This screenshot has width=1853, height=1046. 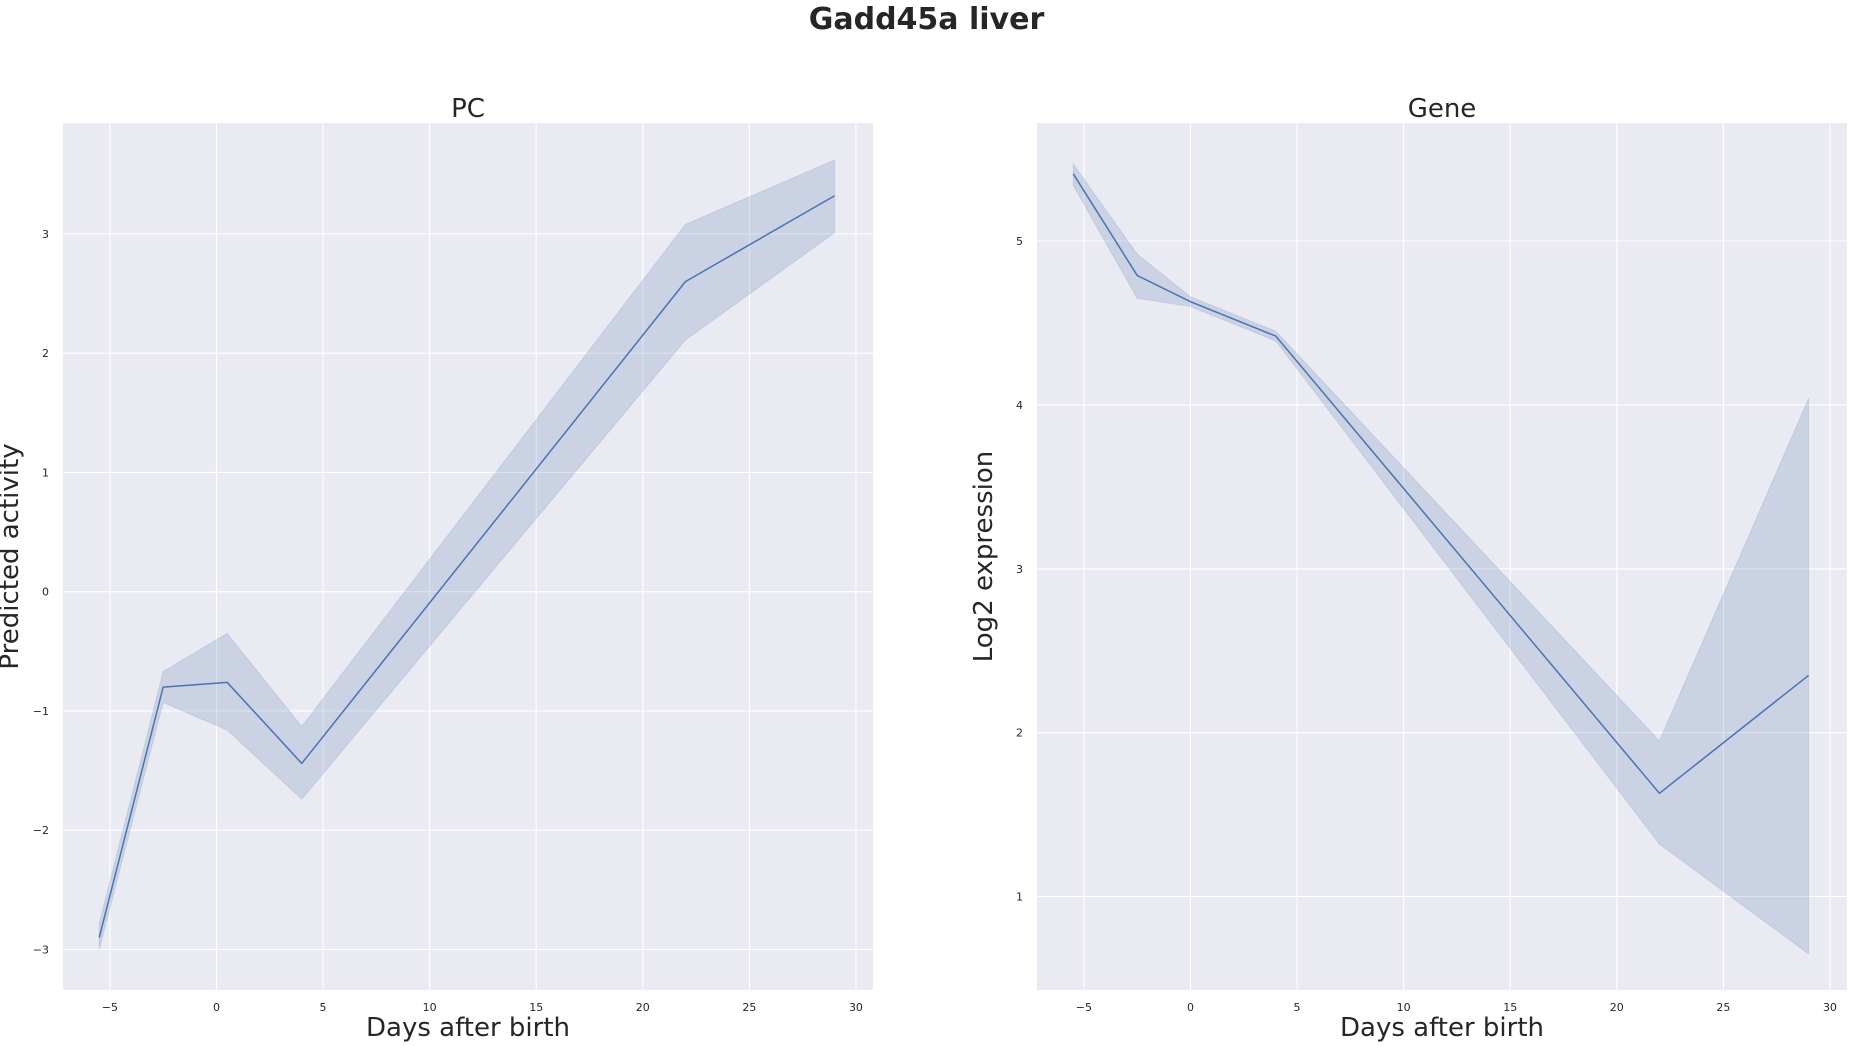 I want to click on y-tick-label: −1, so click(x=41, y=711).